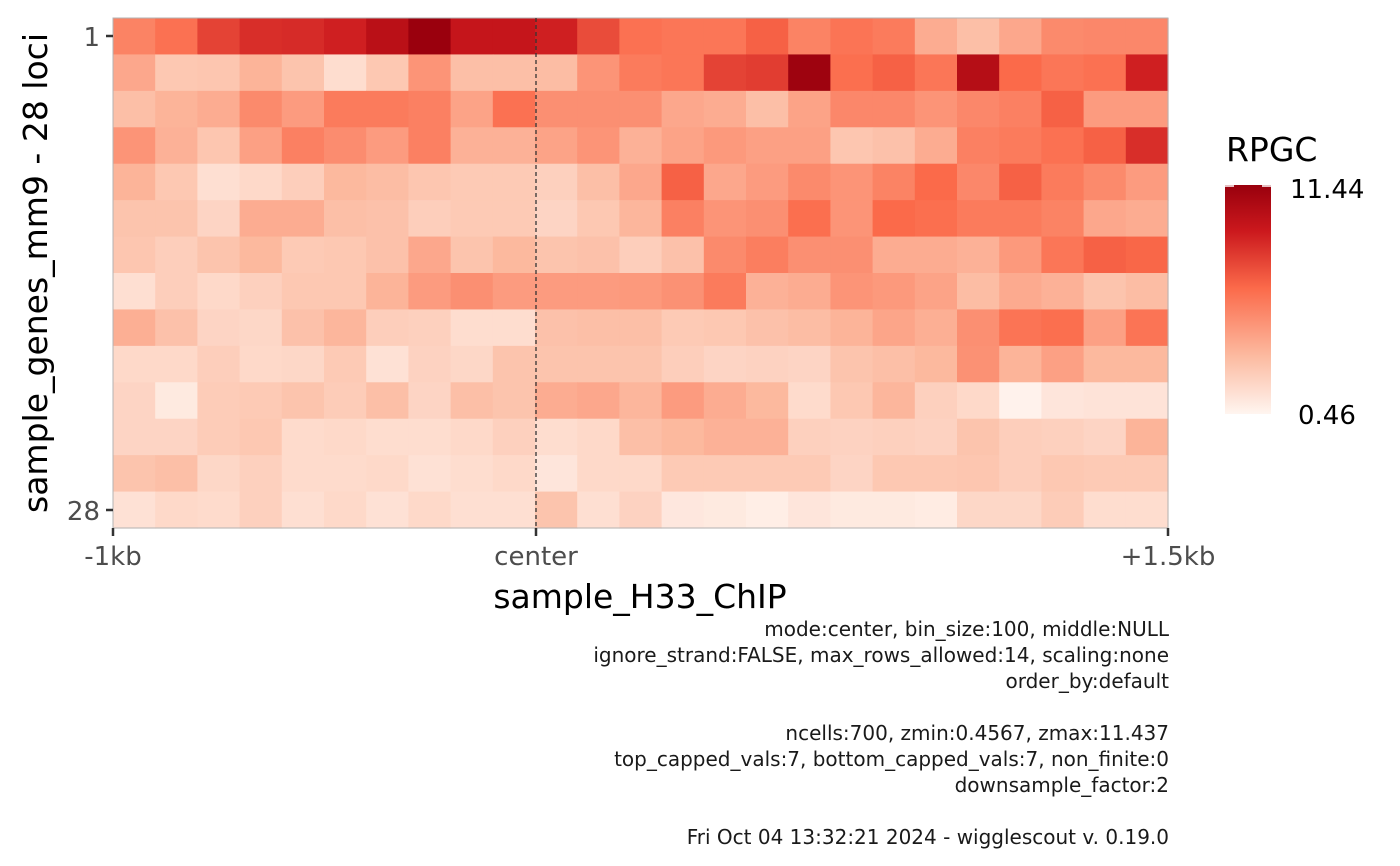 The width and height of the screenshot is (1400, 866). I want to click on legend-min-label: 0.46, so click(1327, 416).